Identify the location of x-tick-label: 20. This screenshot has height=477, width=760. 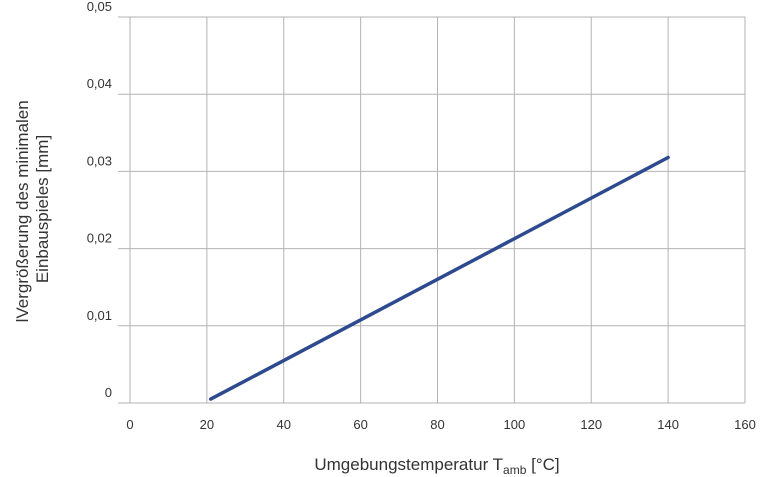
(207, 424).